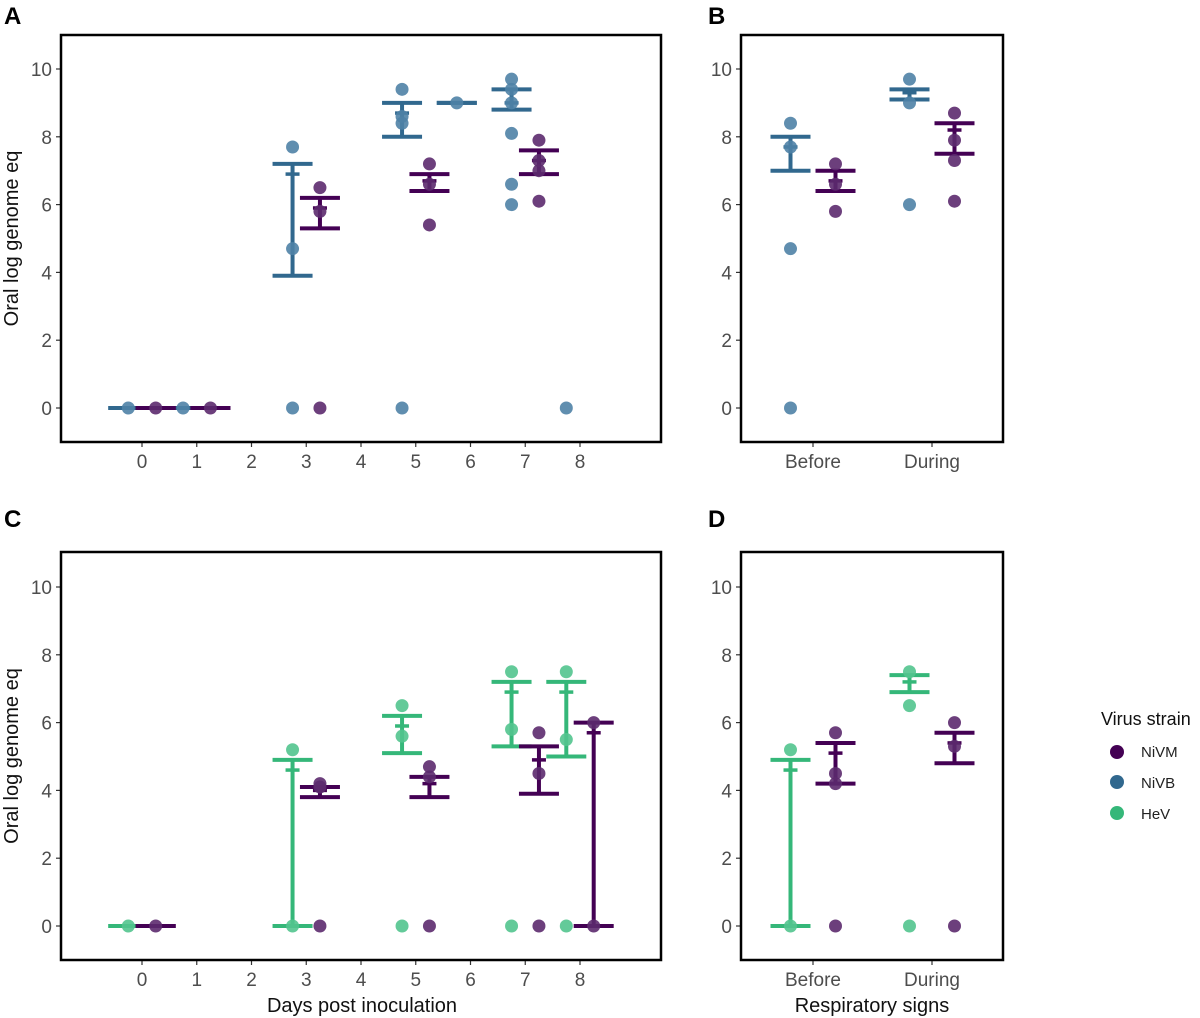 The height and width of the screenshot is (1018, 1200). Describe the element at coordinates (196, 980) in the screenshot. I see `x-tick-label: 1` at that location.